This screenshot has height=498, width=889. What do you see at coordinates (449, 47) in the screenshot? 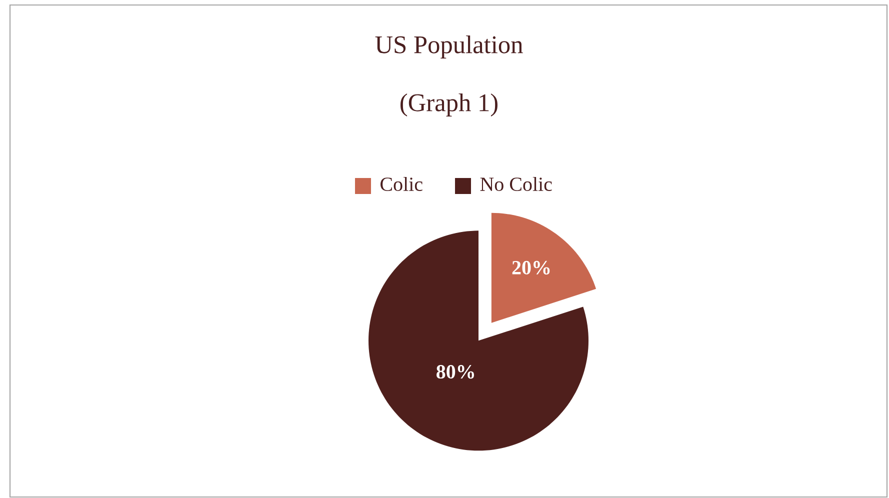
I see `chart-title: US Population` at bounding box center [449, 47].